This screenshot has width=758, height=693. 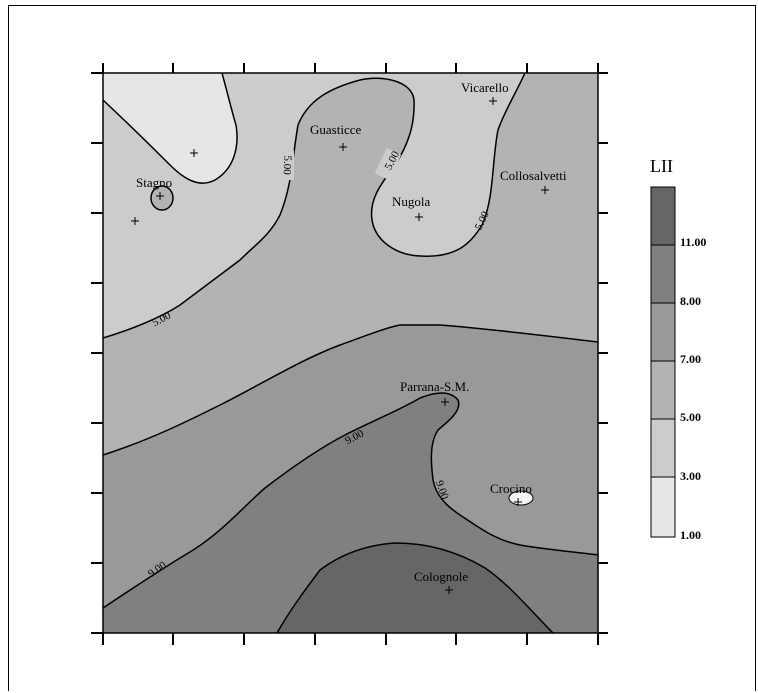 What do you see at coordinates (411, 201) in the screenshot?
I see `location-label-nugola: Nugola` at bounding box center [411, 201].